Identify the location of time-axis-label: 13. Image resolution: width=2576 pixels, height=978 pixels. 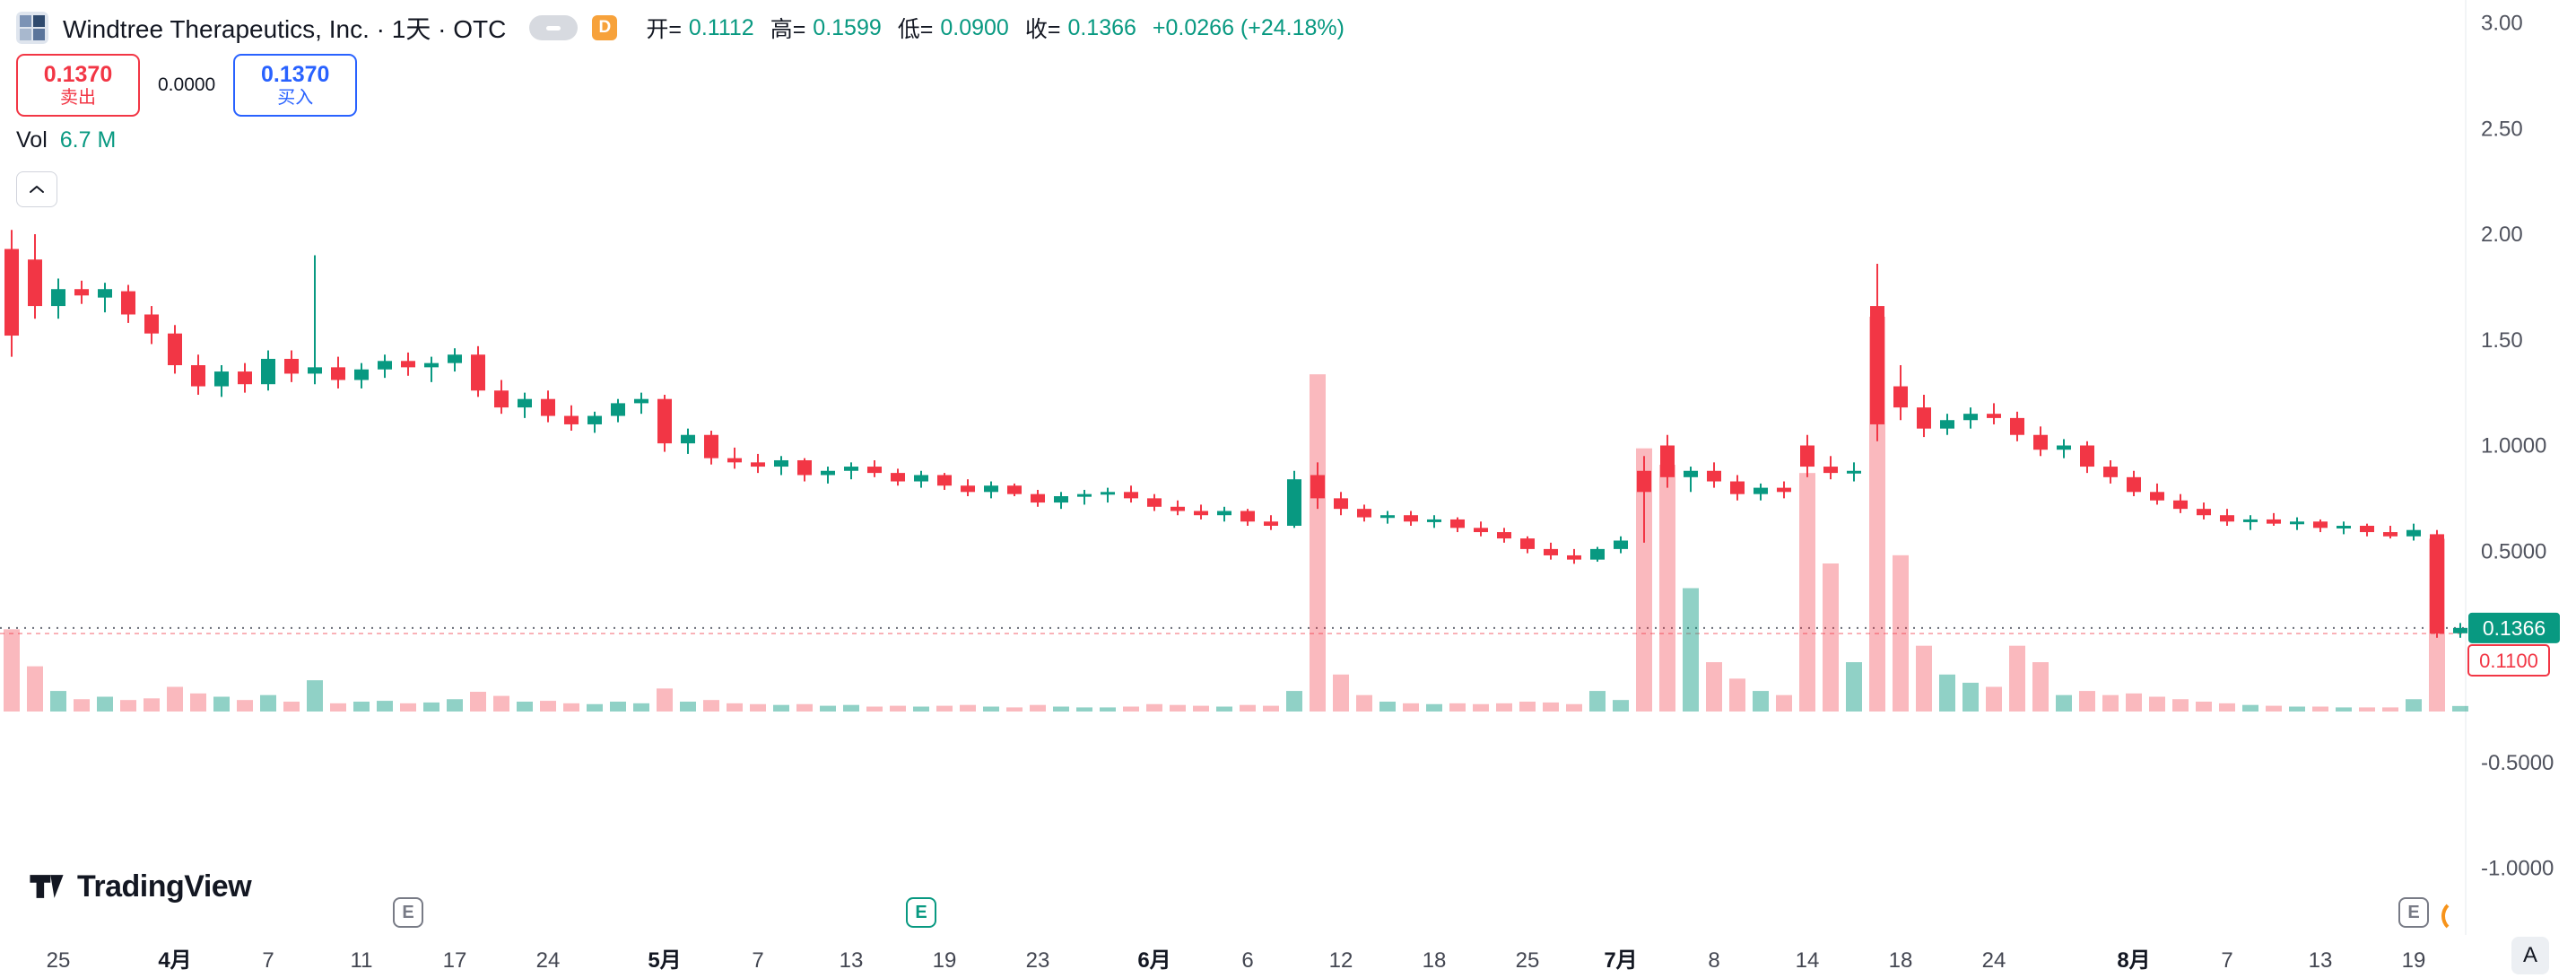
(852, 960).